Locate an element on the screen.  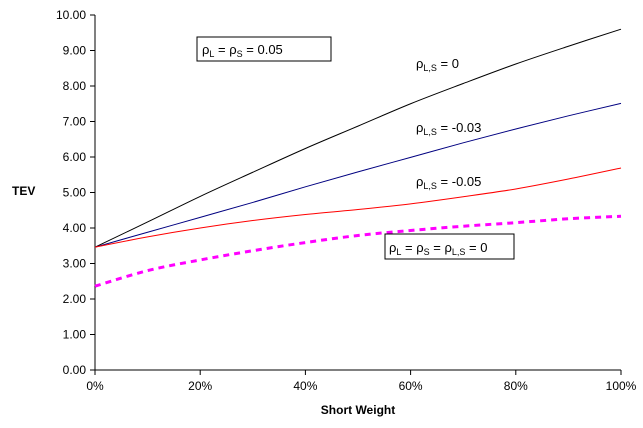
x-tick-label: 20% is located at coordinates (200, 386).